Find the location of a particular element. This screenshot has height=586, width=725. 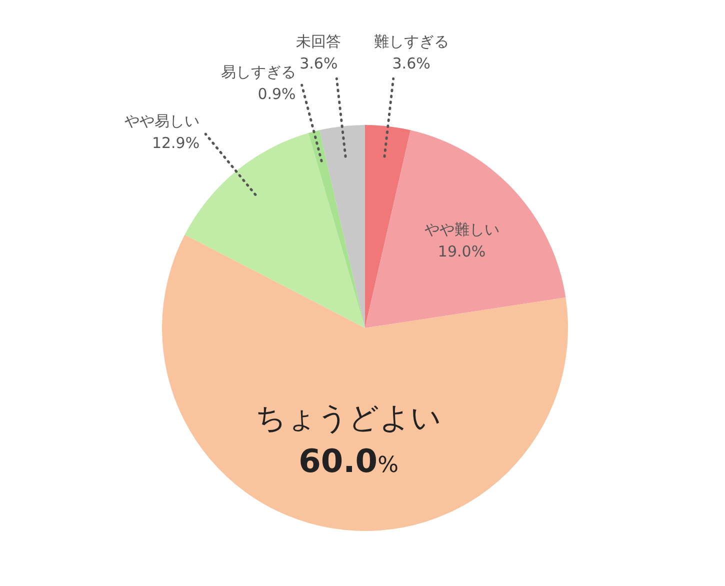

slice-label: やや難しい is located at coordinates (462, 229).